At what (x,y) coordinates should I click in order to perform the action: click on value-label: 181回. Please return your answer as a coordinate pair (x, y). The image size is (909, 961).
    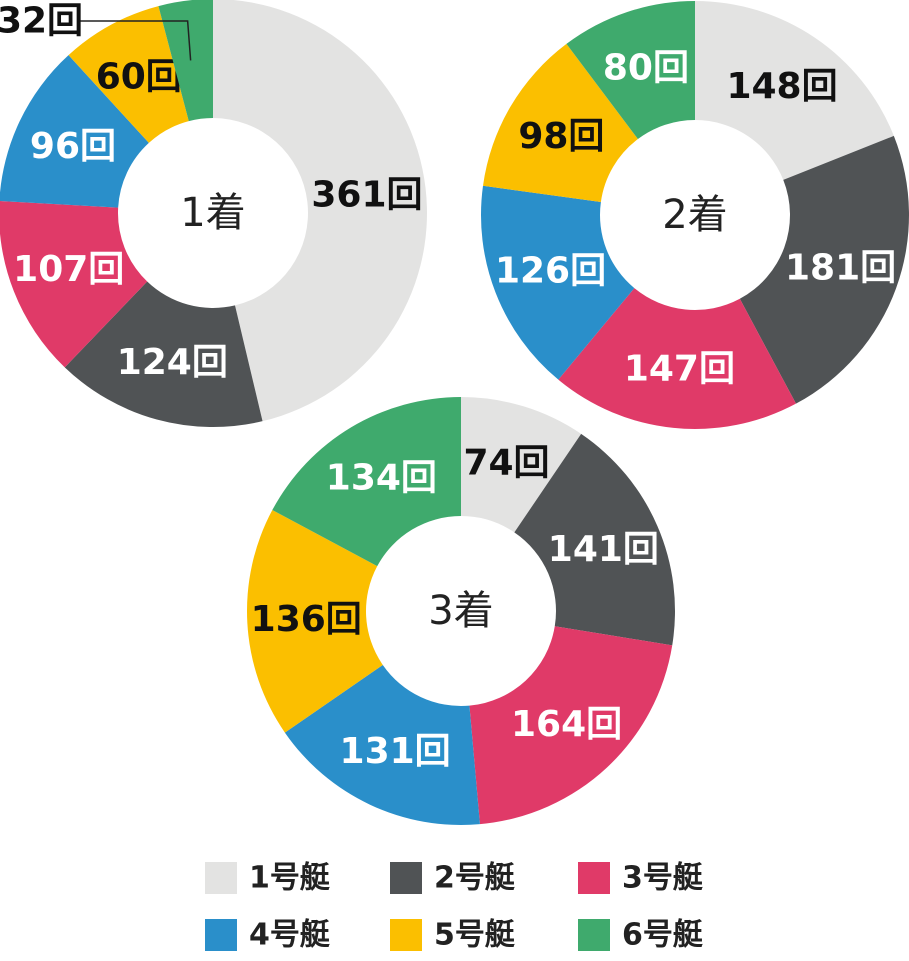
    Looking at the image, I should click on (840, 268).